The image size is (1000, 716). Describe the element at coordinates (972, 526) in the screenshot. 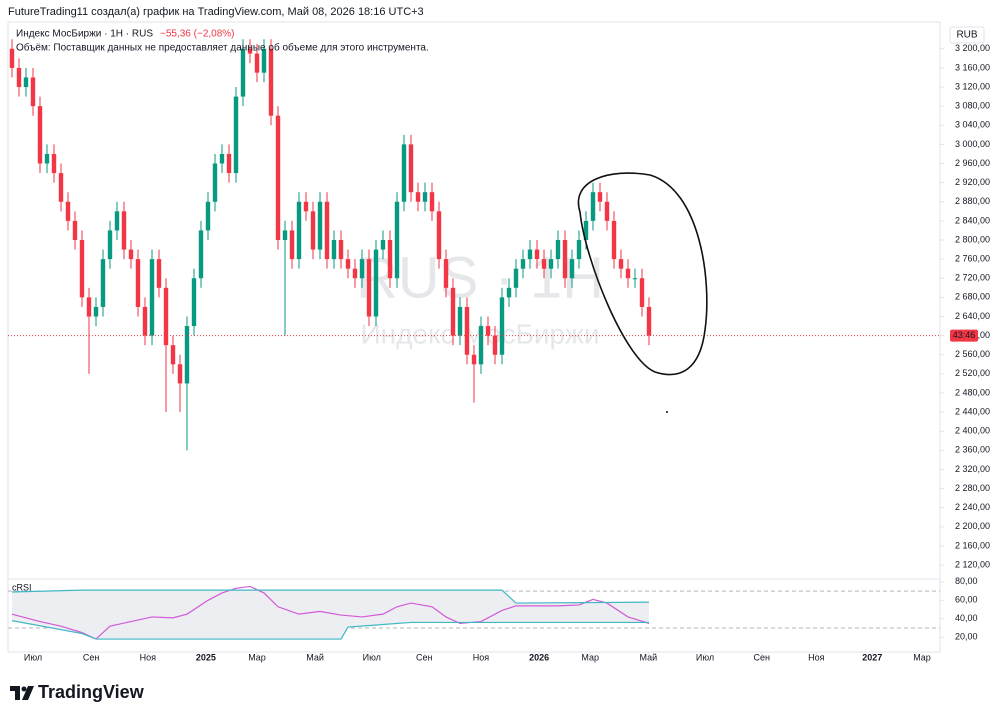

I see `y-tick-label: 2 200,00` at that location.